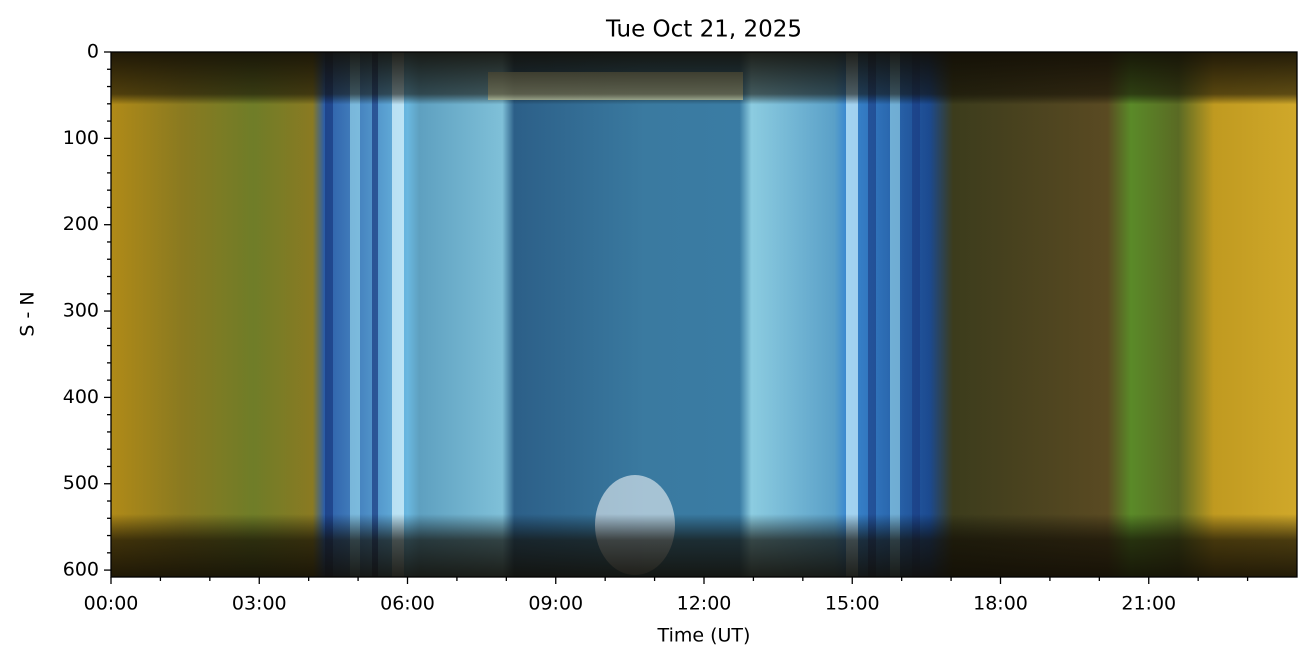 The width and height of the screenshot is (1313, 669). Describe the element at coordinates (81, 311) in the screenshot. I see `y-tick-label: 300` at that location.